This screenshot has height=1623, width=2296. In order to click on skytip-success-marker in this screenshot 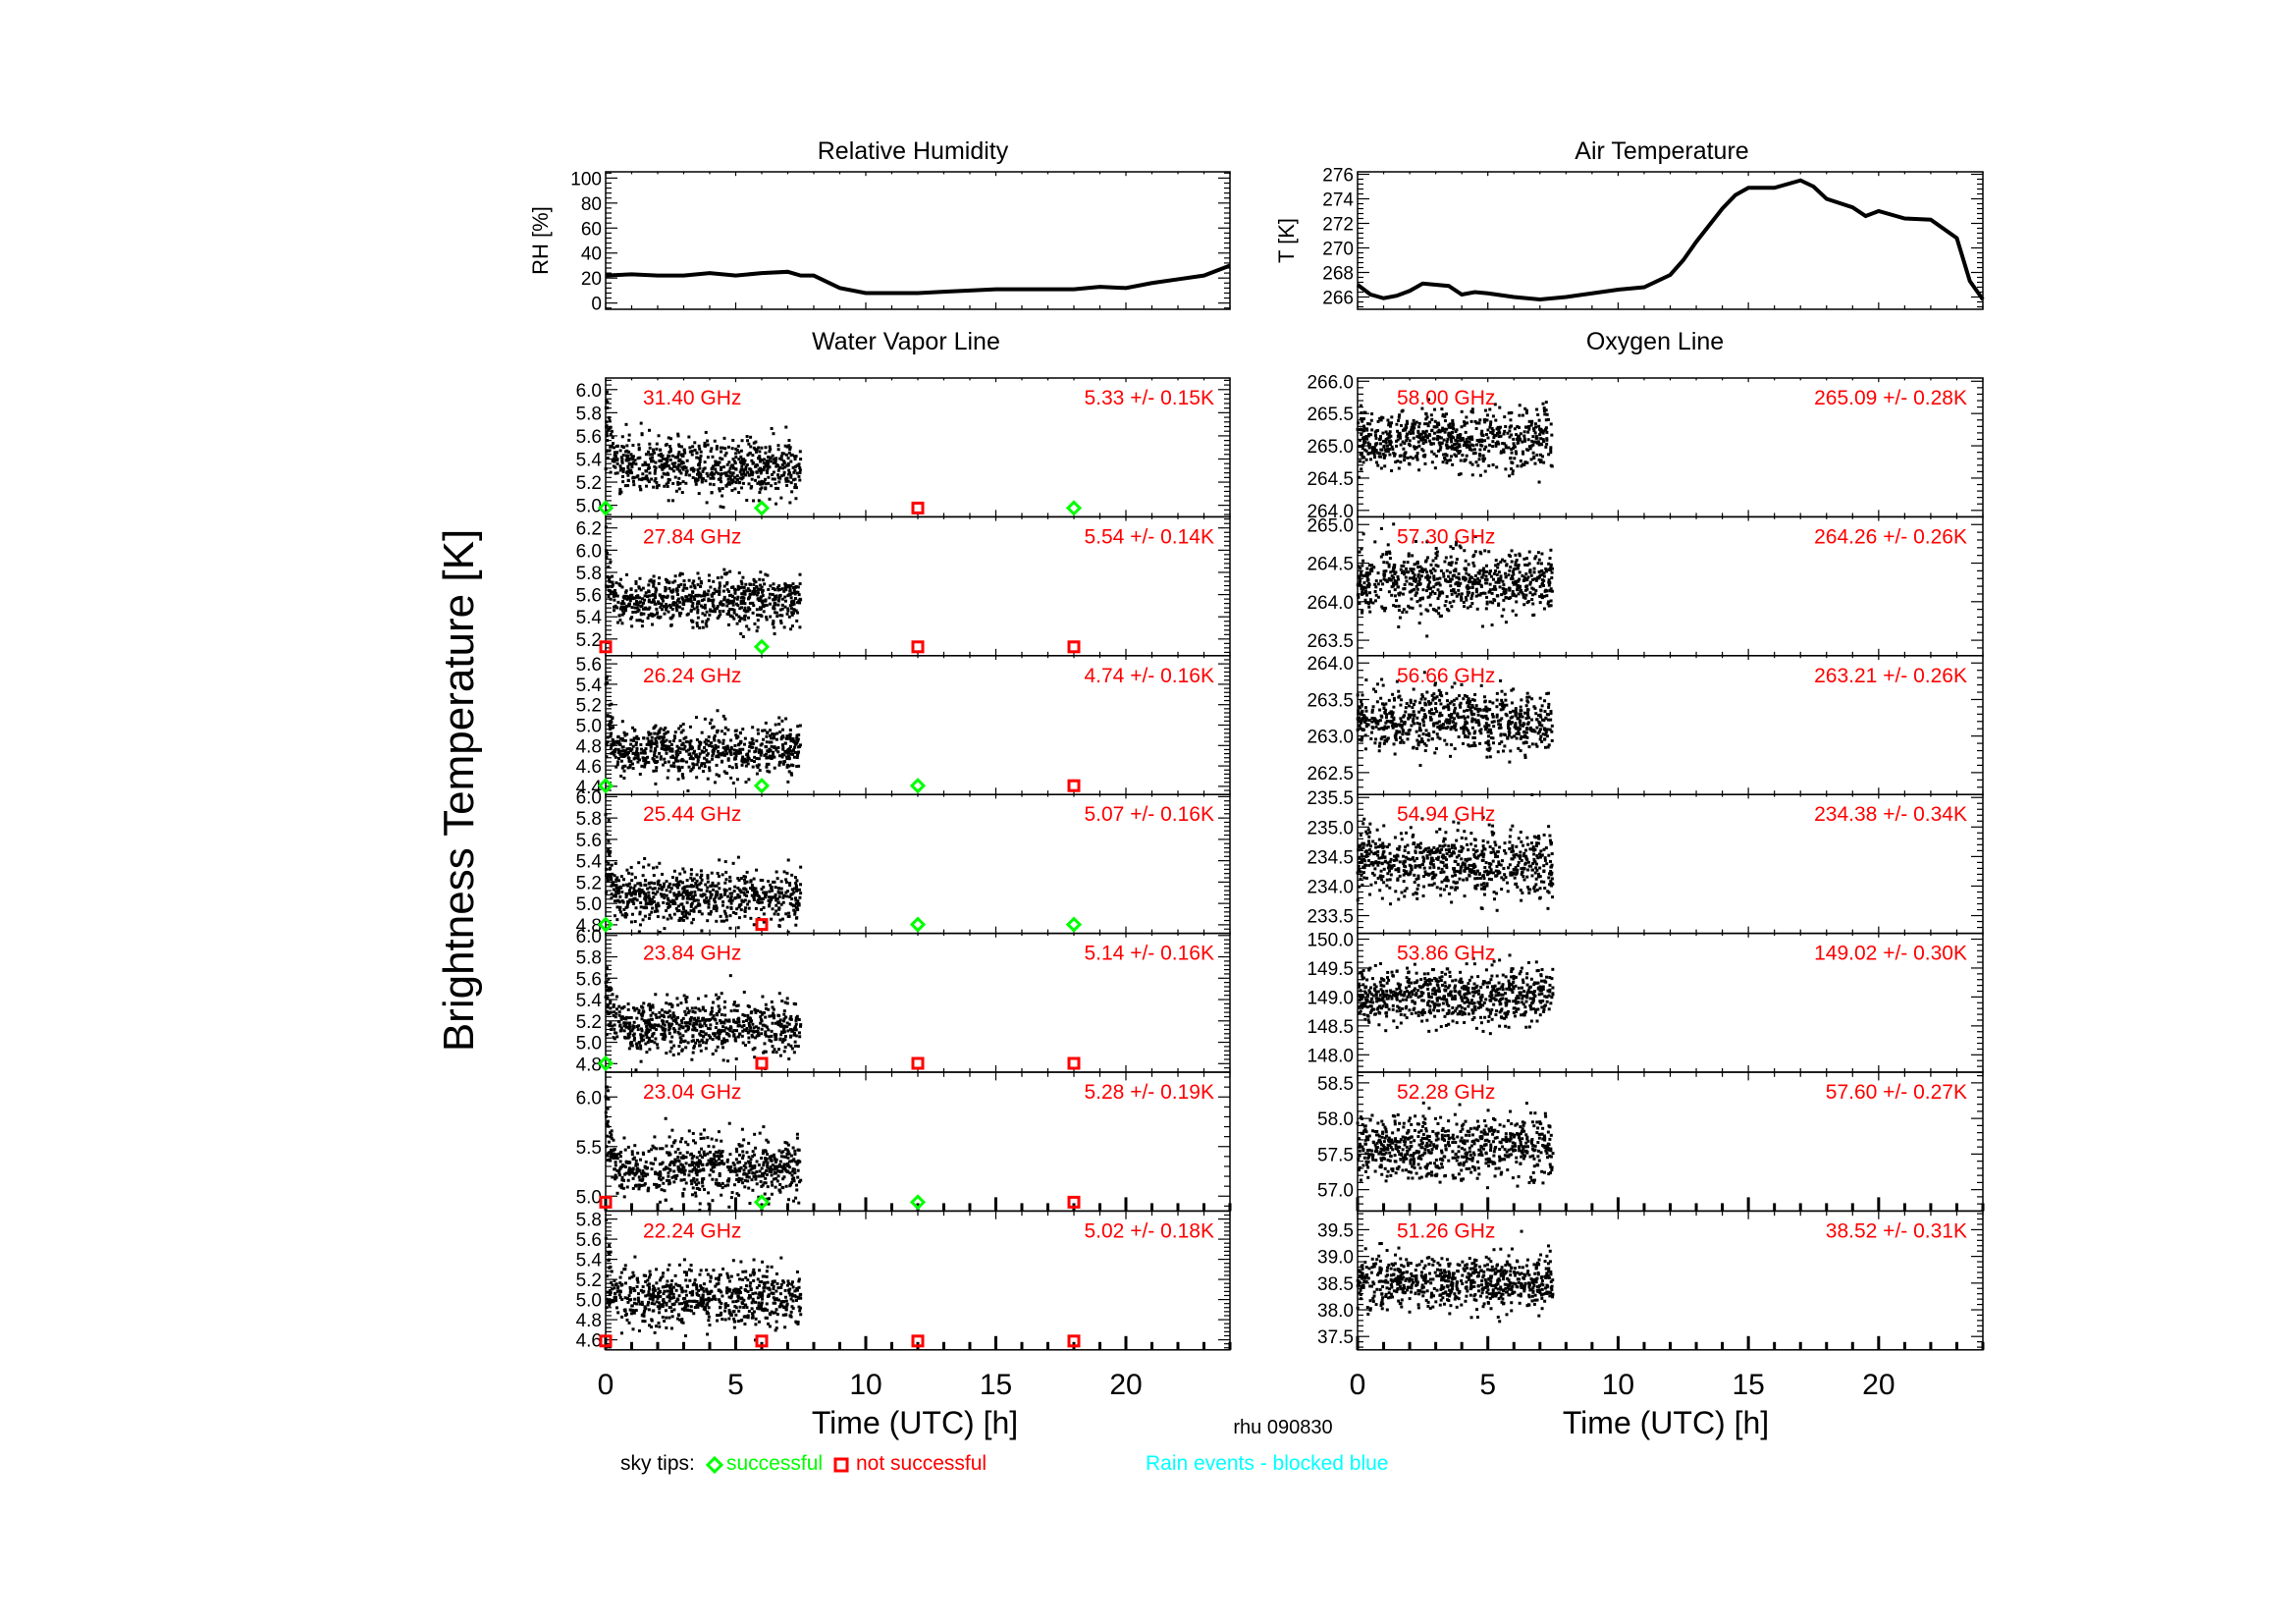, I will do `click(605, 786)`.